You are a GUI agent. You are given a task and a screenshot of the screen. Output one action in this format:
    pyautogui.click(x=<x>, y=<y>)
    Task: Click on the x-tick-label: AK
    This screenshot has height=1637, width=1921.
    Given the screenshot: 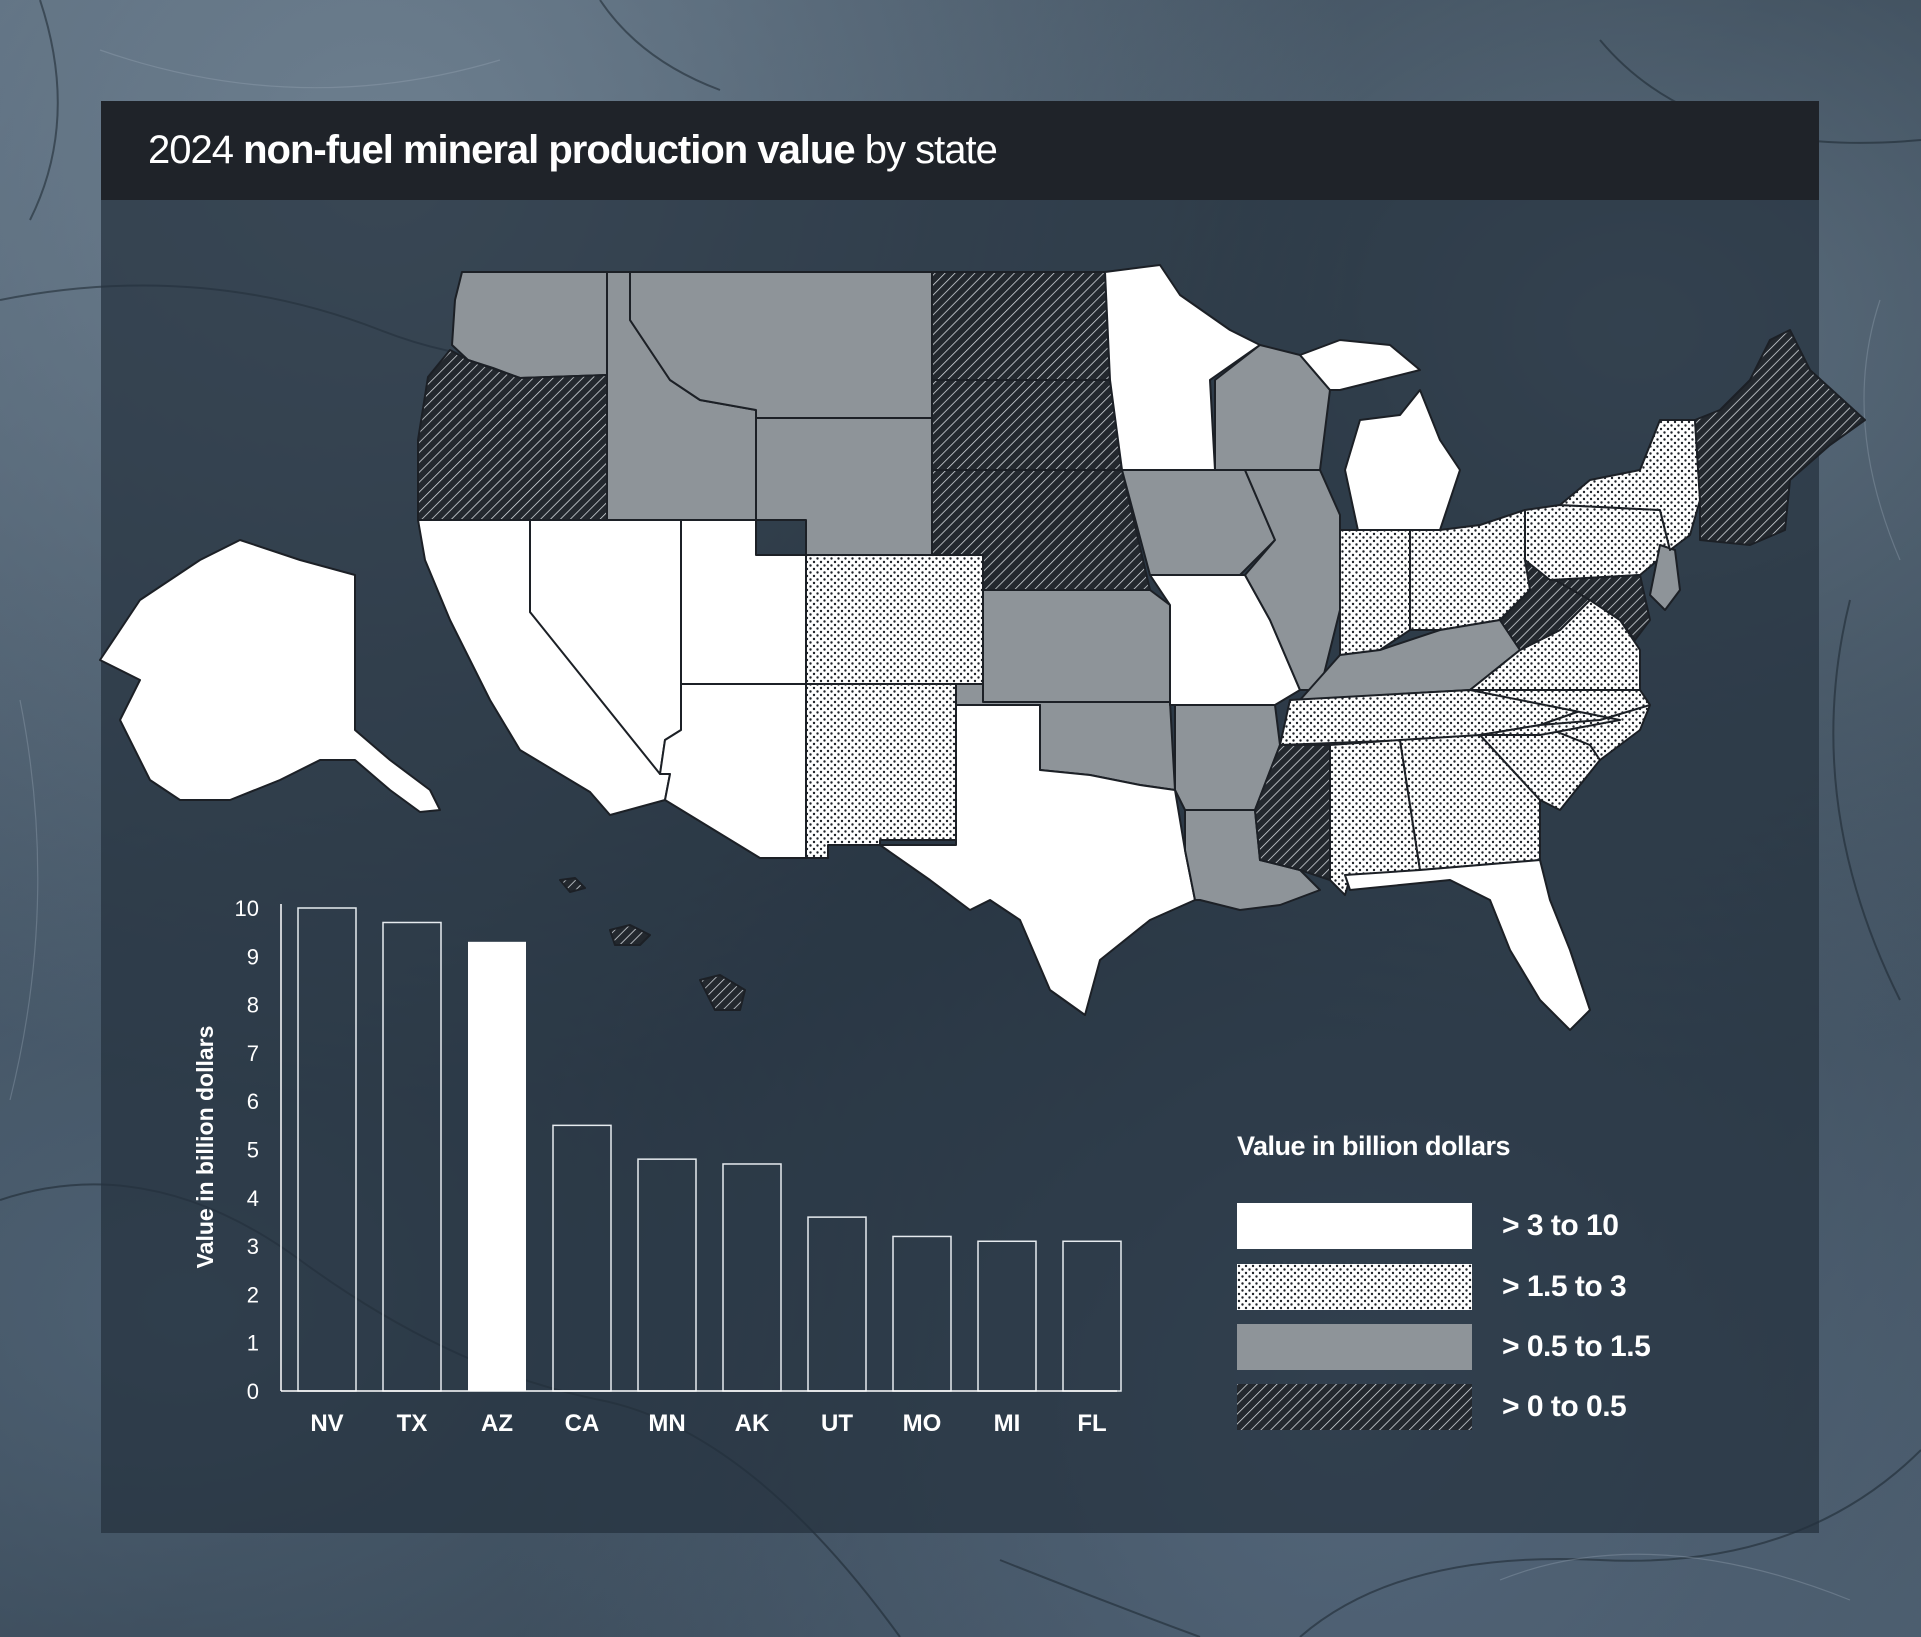 What is the action you would take?
    pyautogui.click(x=752, y=1423)
    